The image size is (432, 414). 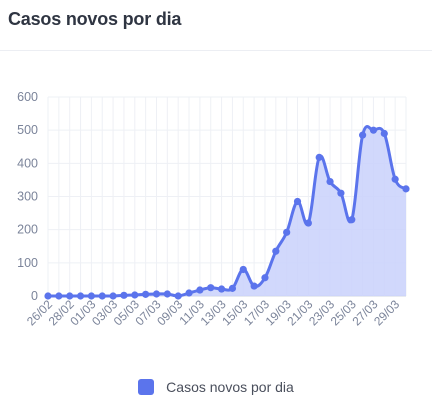 I want to click on y-tick-label: 100, so click(x=27, y=263).